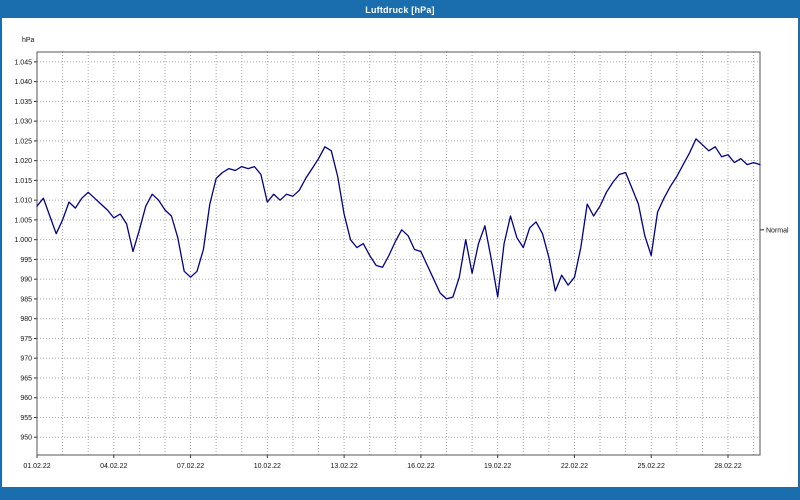 The image size is (800, 500). Describe the element at coordinates (497, 466) in the screenshot. I see `x-tick-label: 19.02.22` at that location.